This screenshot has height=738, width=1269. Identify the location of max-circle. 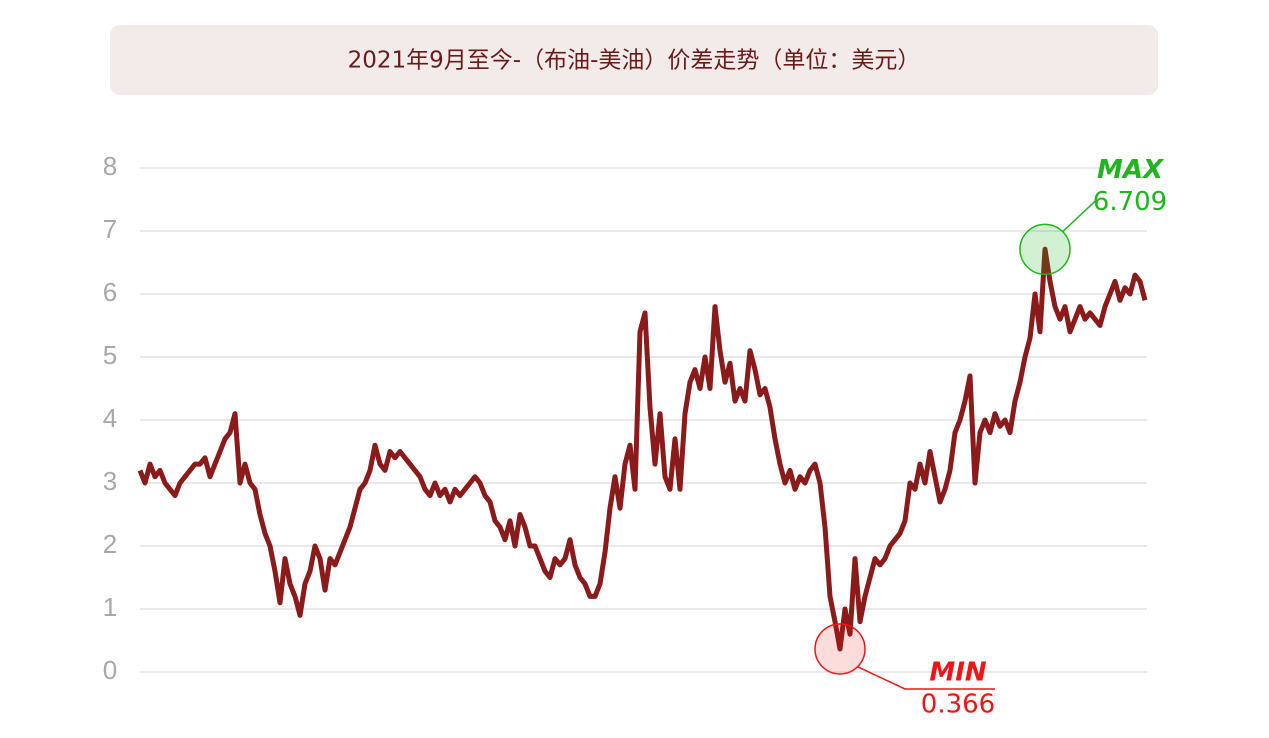
(1045, 249).